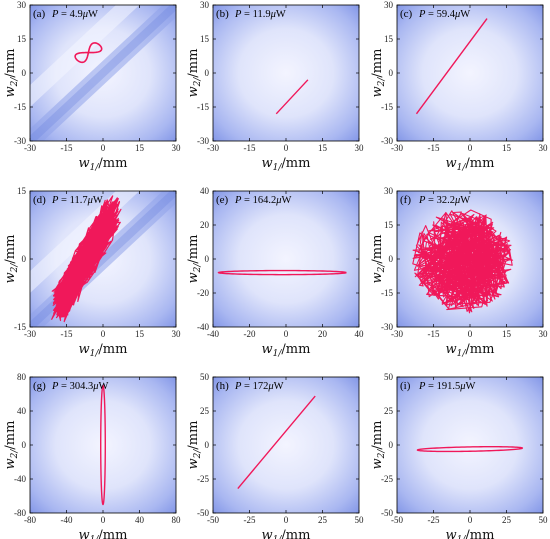  Describe the element at coordinates (20, 513) in the screenshot. I see `y-tick-label: -80` at that location.